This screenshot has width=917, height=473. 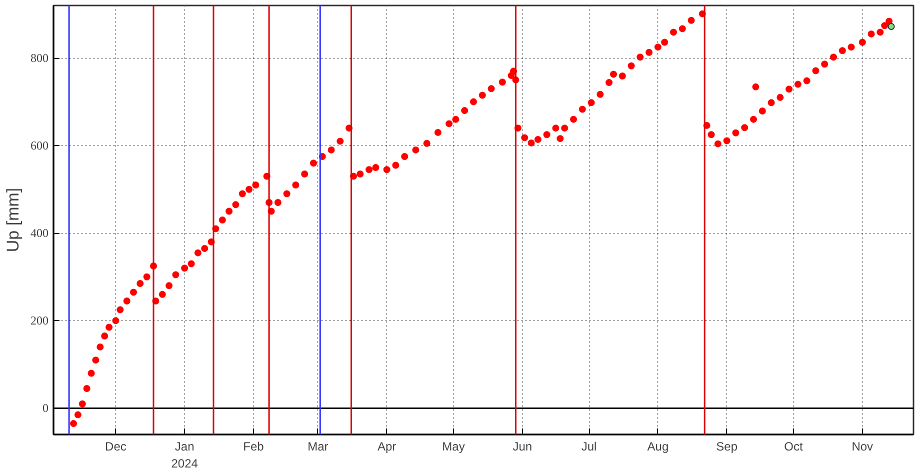 What do you see at coordinates (318, 447) in the screenshot?
I see `x-tick-label: Mar` at bounding box center [318, 447].